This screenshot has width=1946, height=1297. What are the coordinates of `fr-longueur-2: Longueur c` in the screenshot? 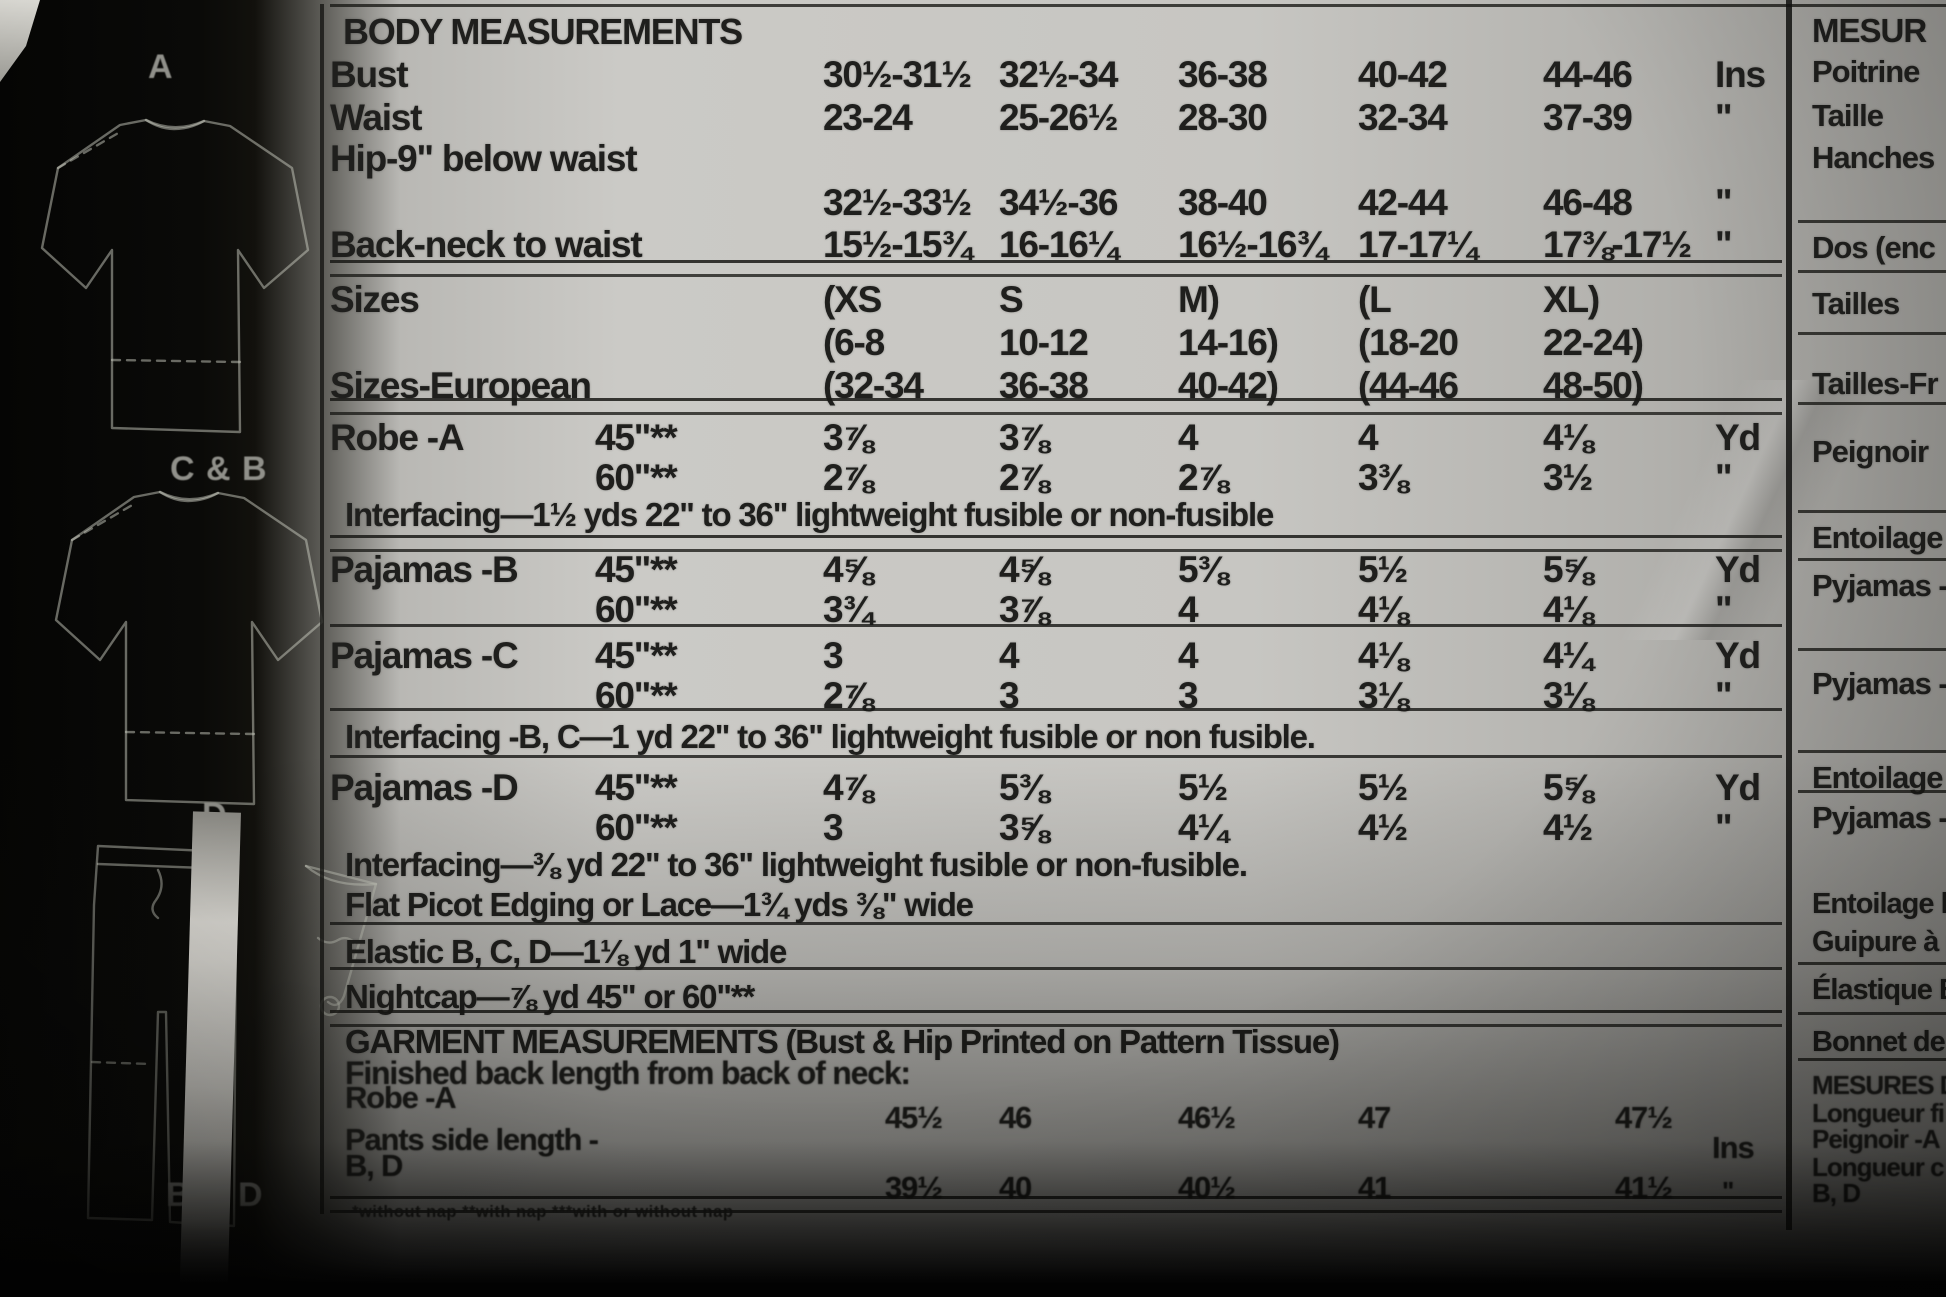 It's located at (1878, 1167).